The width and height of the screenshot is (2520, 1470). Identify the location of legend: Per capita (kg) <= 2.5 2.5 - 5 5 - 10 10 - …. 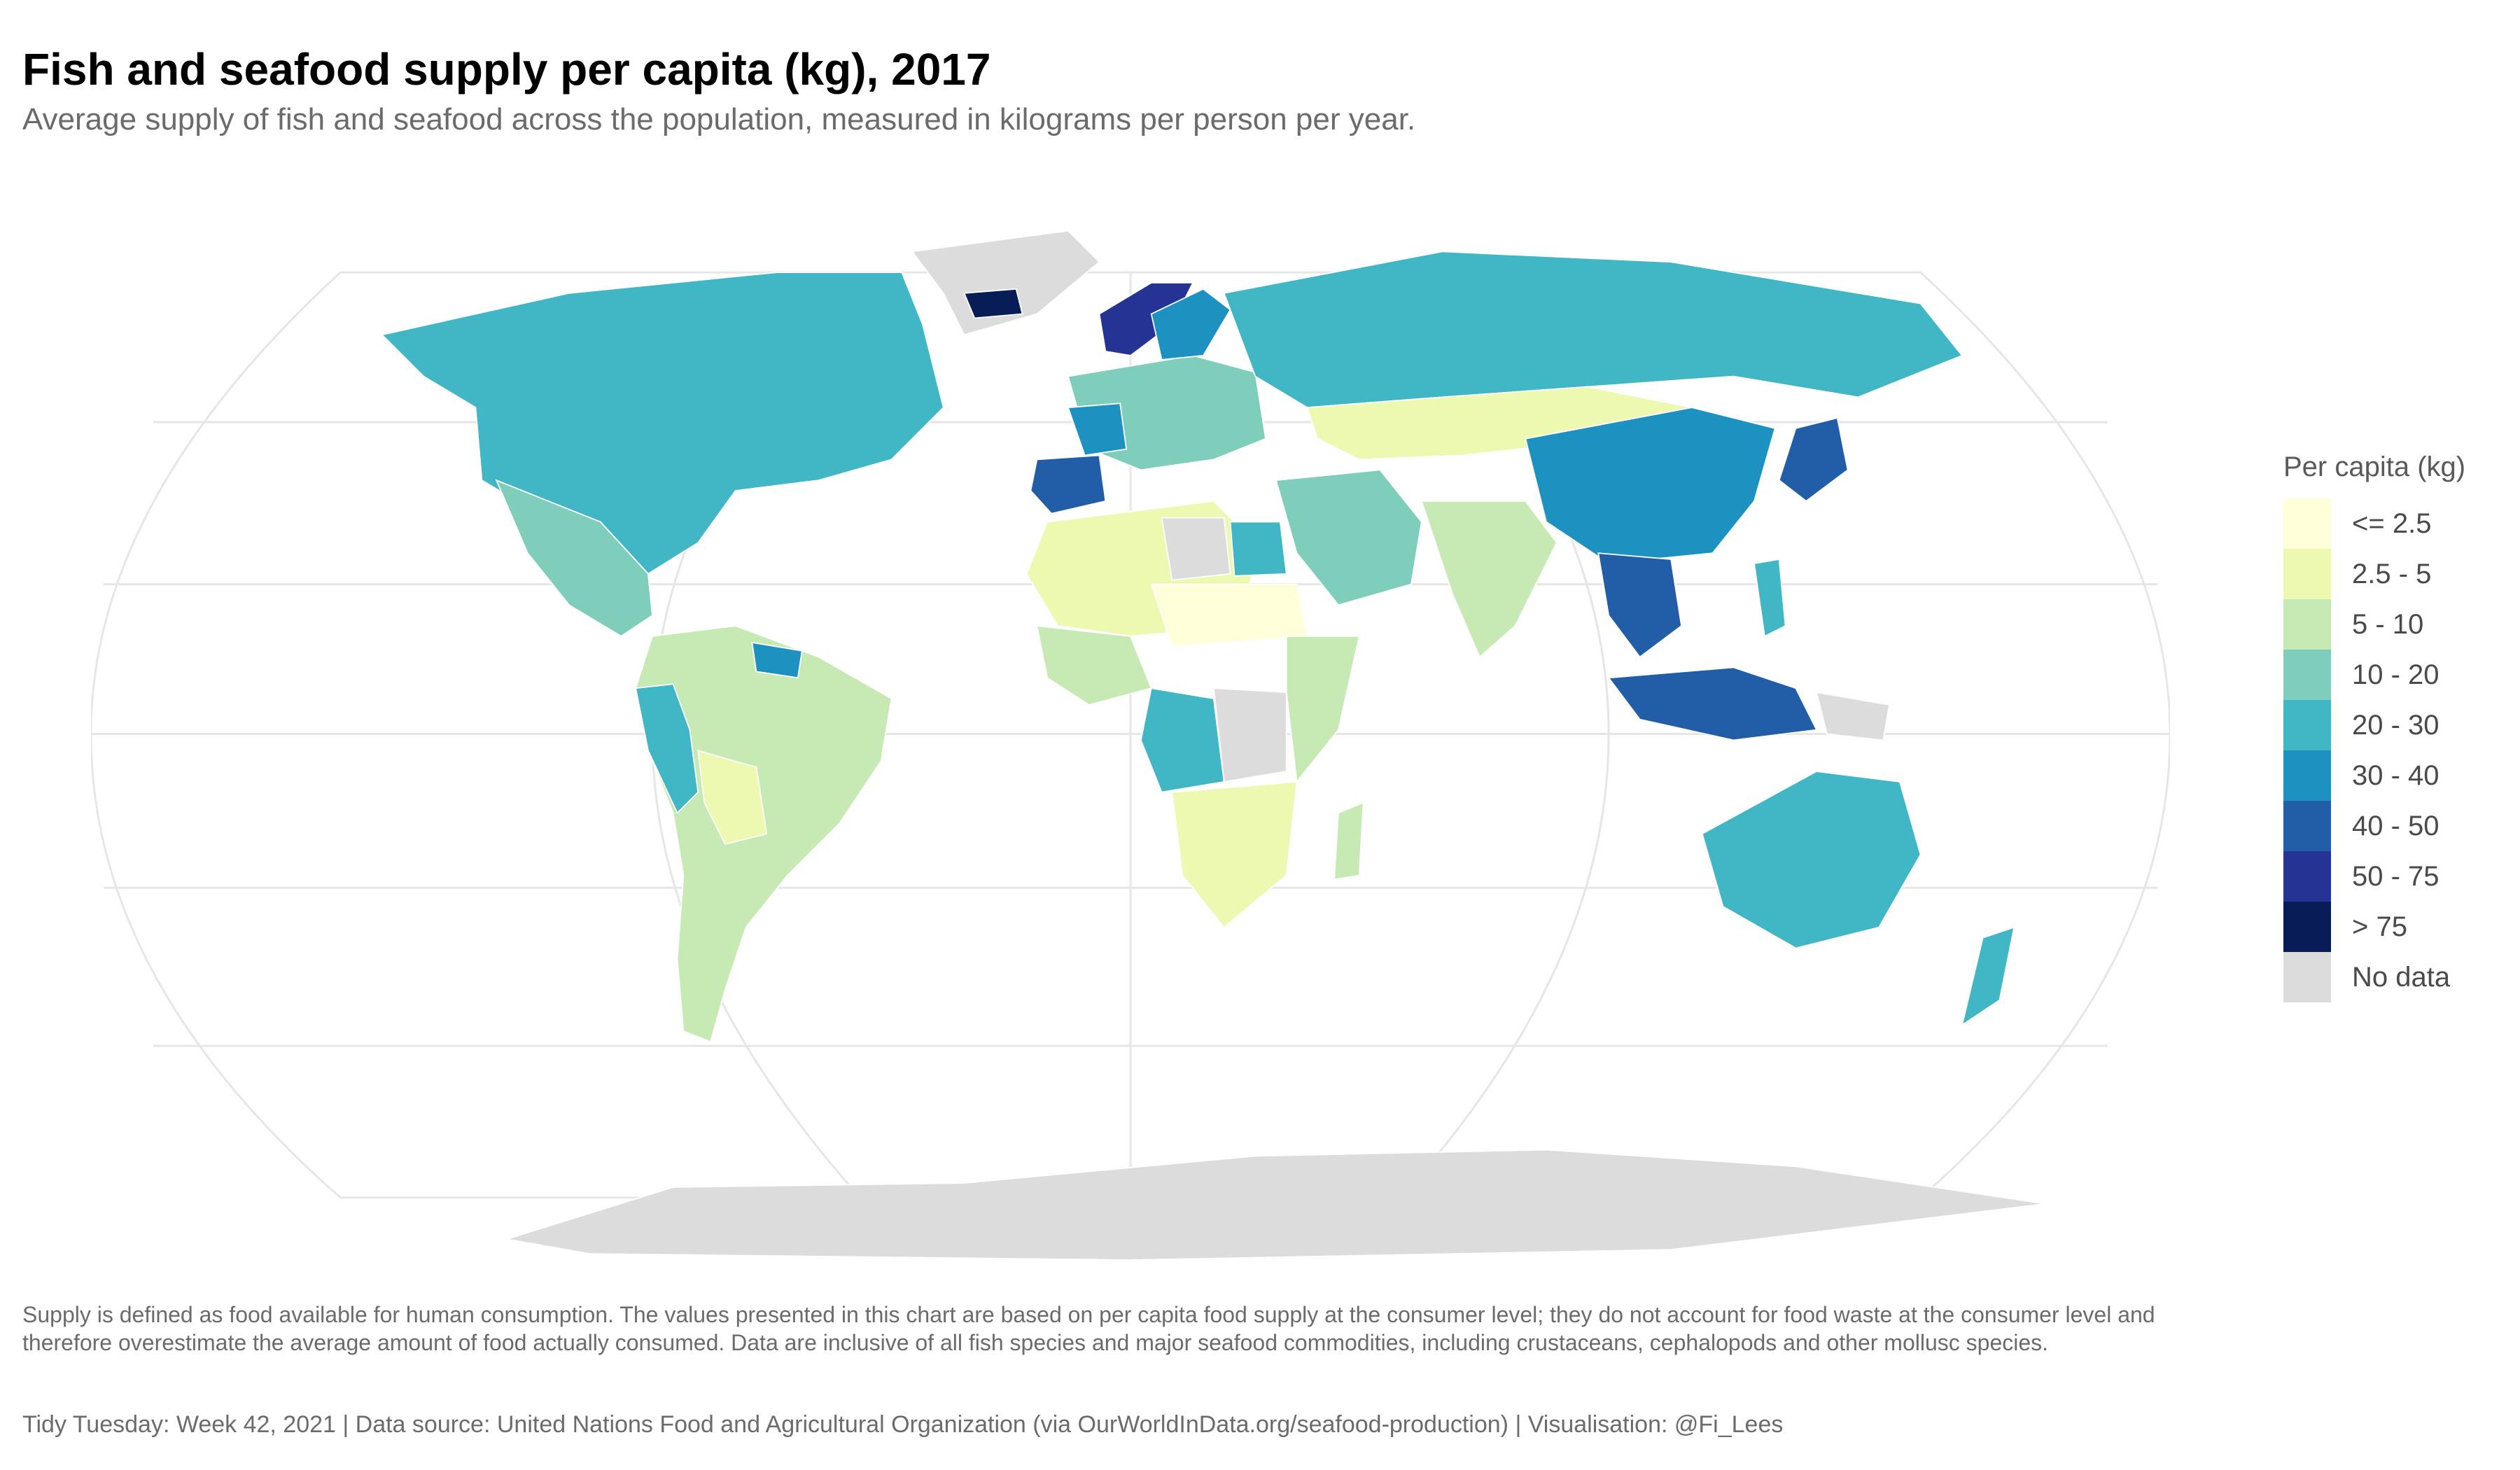
(2395, 726).